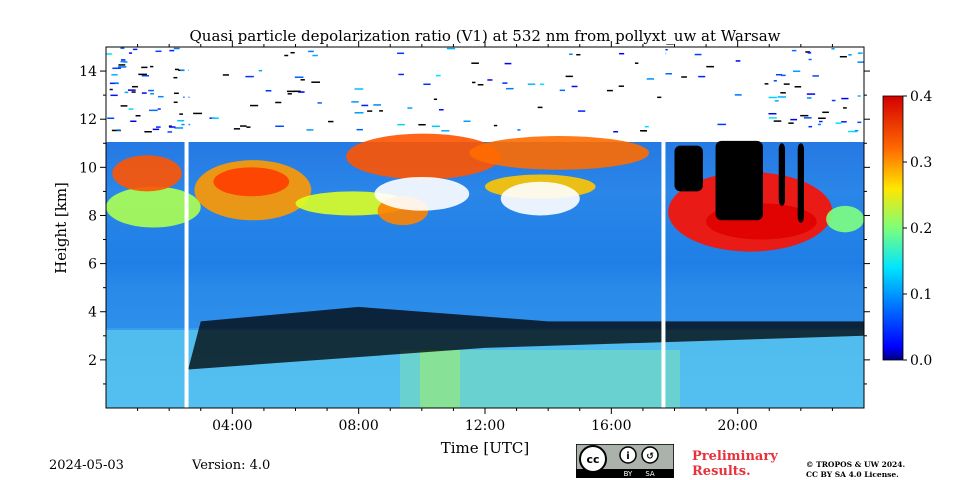  Describe the element at coordinates (611, 426) in the screenshot. I see `x-tick-label: 16:00` at that location.